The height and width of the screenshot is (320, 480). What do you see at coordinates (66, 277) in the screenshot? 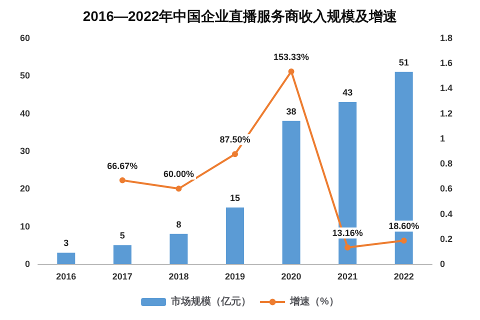
I see `x-tick-label: 2016` at bounding box center [66, 277].